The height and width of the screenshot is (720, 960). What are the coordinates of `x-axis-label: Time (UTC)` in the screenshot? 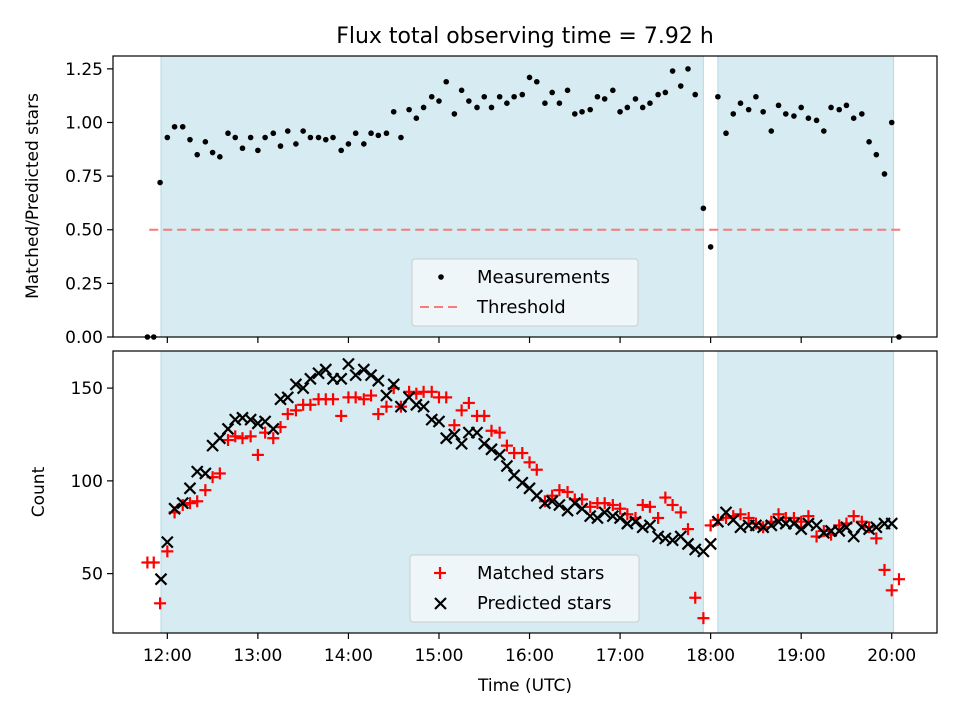 It's located at (524, 686).